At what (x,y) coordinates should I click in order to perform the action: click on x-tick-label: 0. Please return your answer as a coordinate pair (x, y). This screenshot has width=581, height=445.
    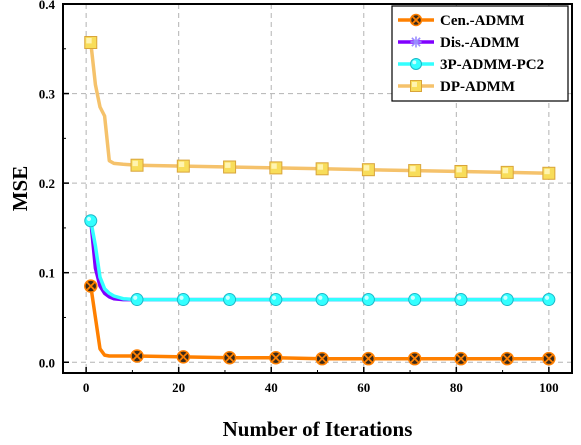
    Looking at the image, I should click on (86, 387).